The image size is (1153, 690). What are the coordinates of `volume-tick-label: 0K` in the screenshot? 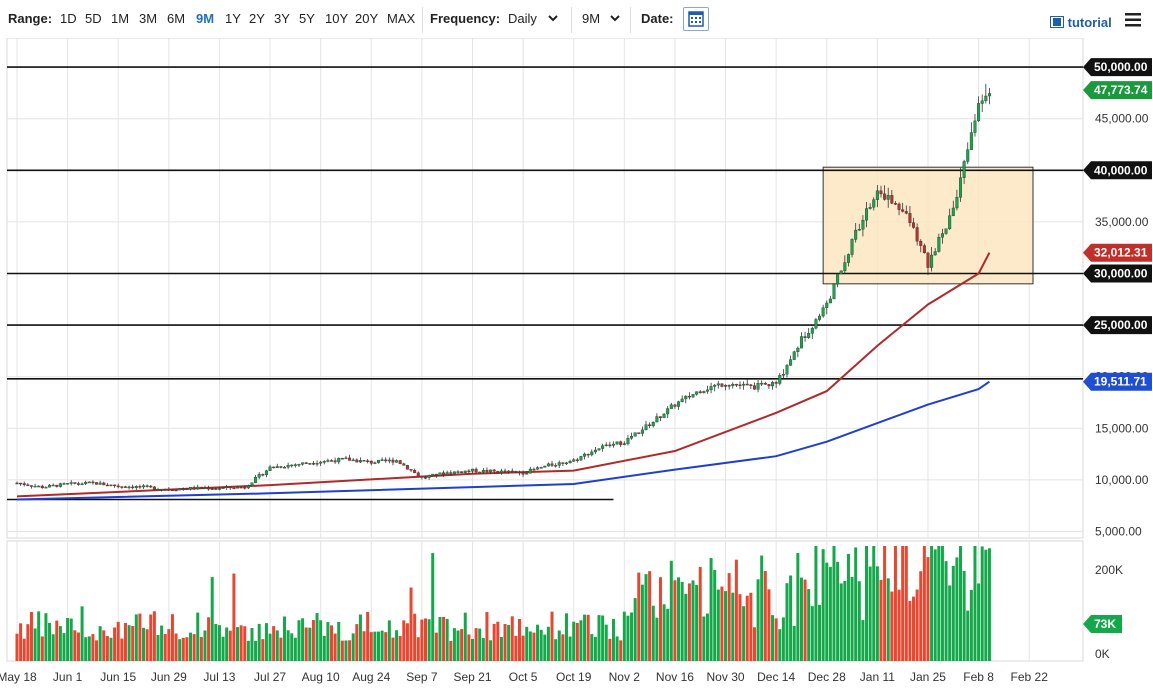 It's located at (1102, 654).